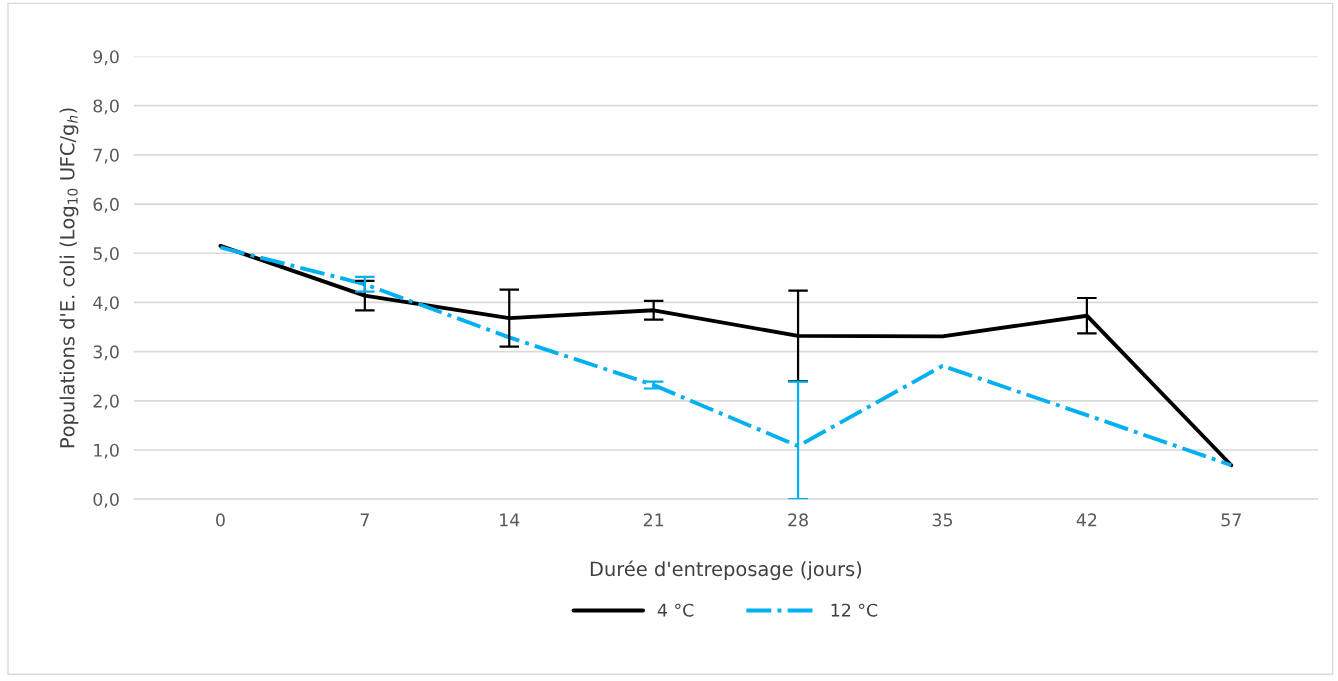  I want to click on y-tick-label: 7,0, so click(106, 156).